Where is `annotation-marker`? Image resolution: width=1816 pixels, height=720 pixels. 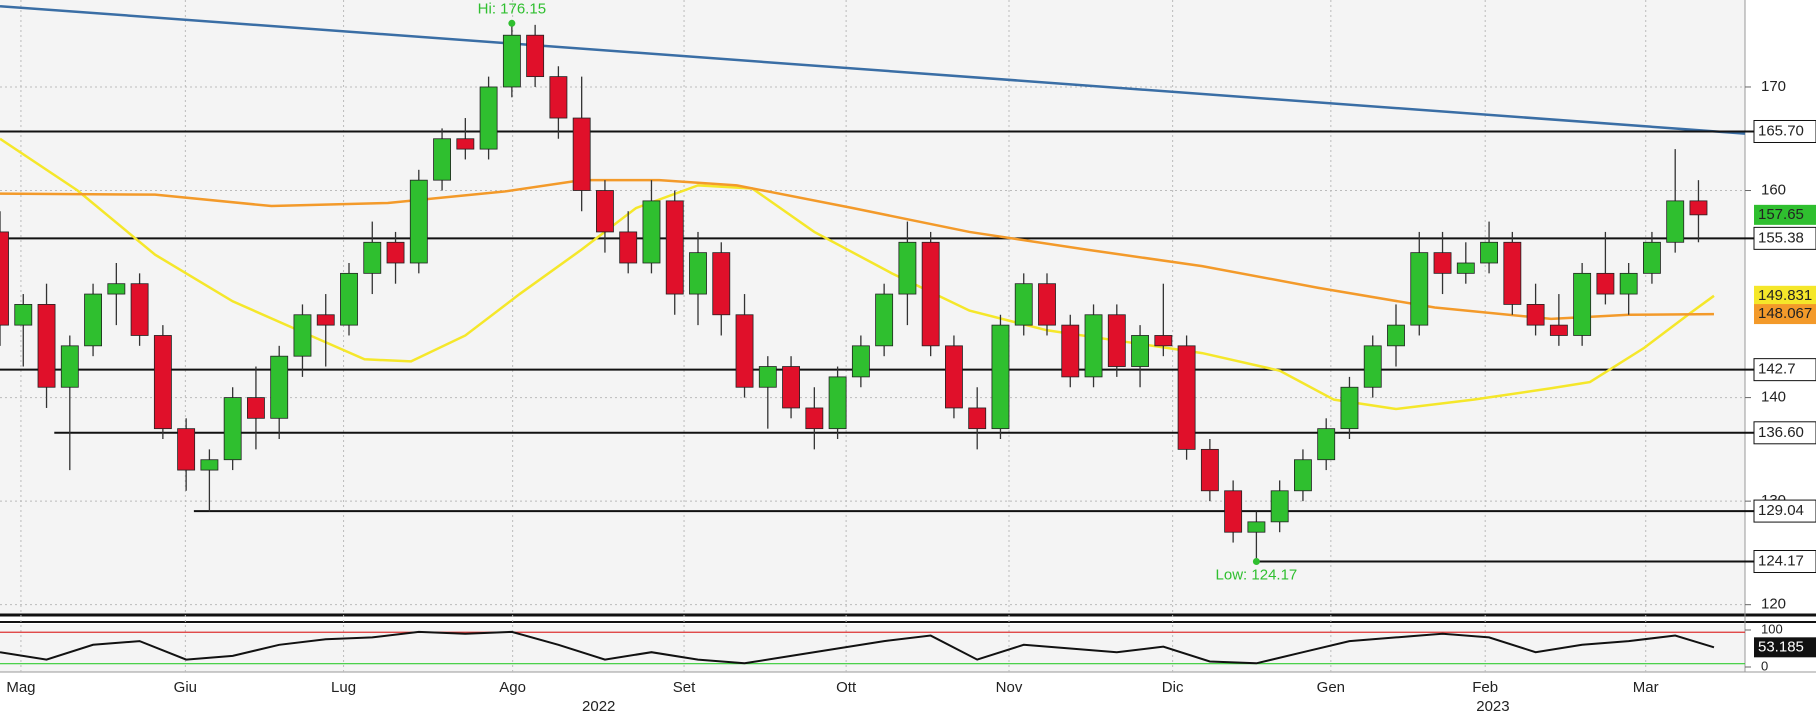 annotation-marker is located at coordinates (1256, 562).